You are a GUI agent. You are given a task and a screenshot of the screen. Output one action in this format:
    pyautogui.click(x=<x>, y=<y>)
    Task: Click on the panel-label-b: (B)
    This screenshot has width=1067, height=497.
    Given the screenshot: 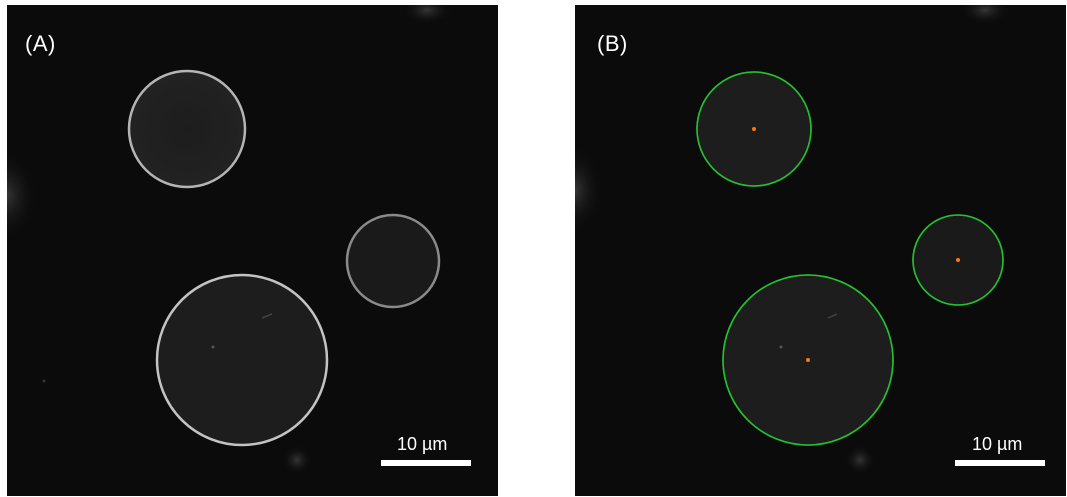 What is the action you would take?
    pyautogui.click(x=612, y=43)
    